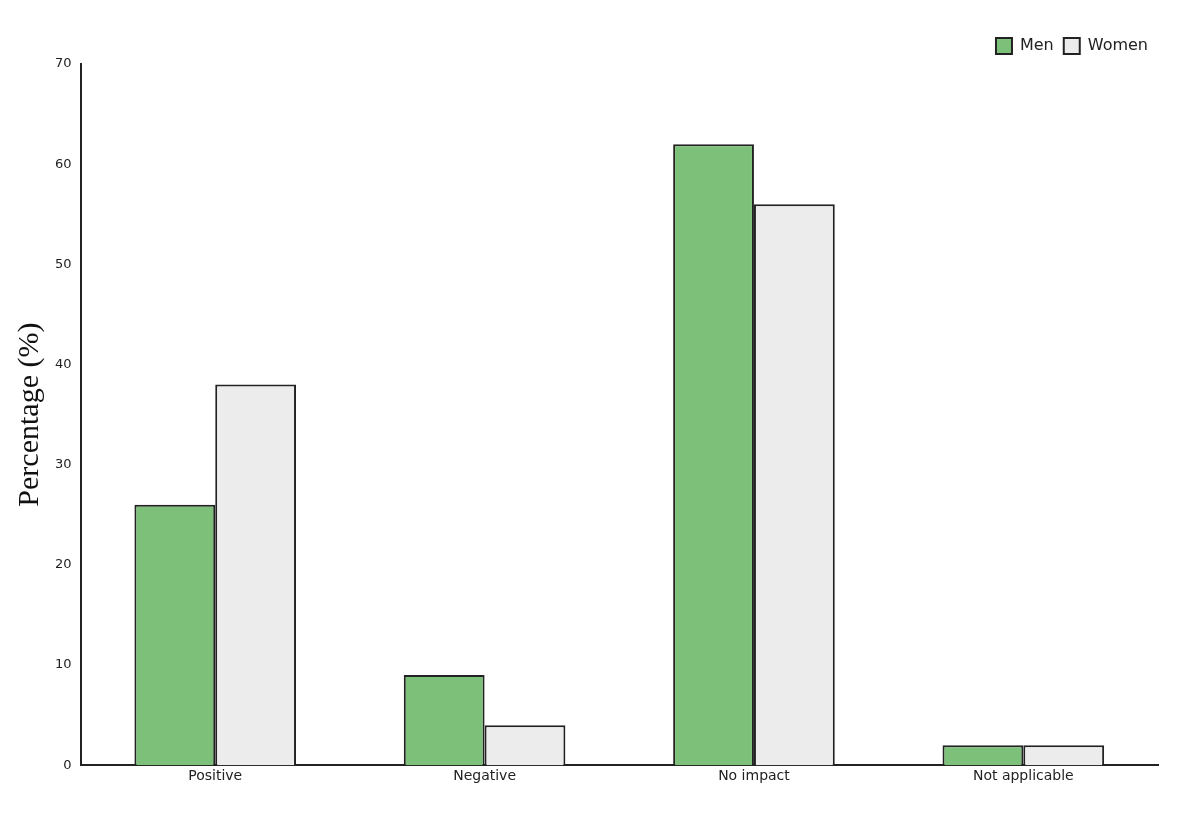  What do you see at coordinates (63, 63) in the screenshot?
I see `y-tick-label: 70` at bounding box center [63, 63].